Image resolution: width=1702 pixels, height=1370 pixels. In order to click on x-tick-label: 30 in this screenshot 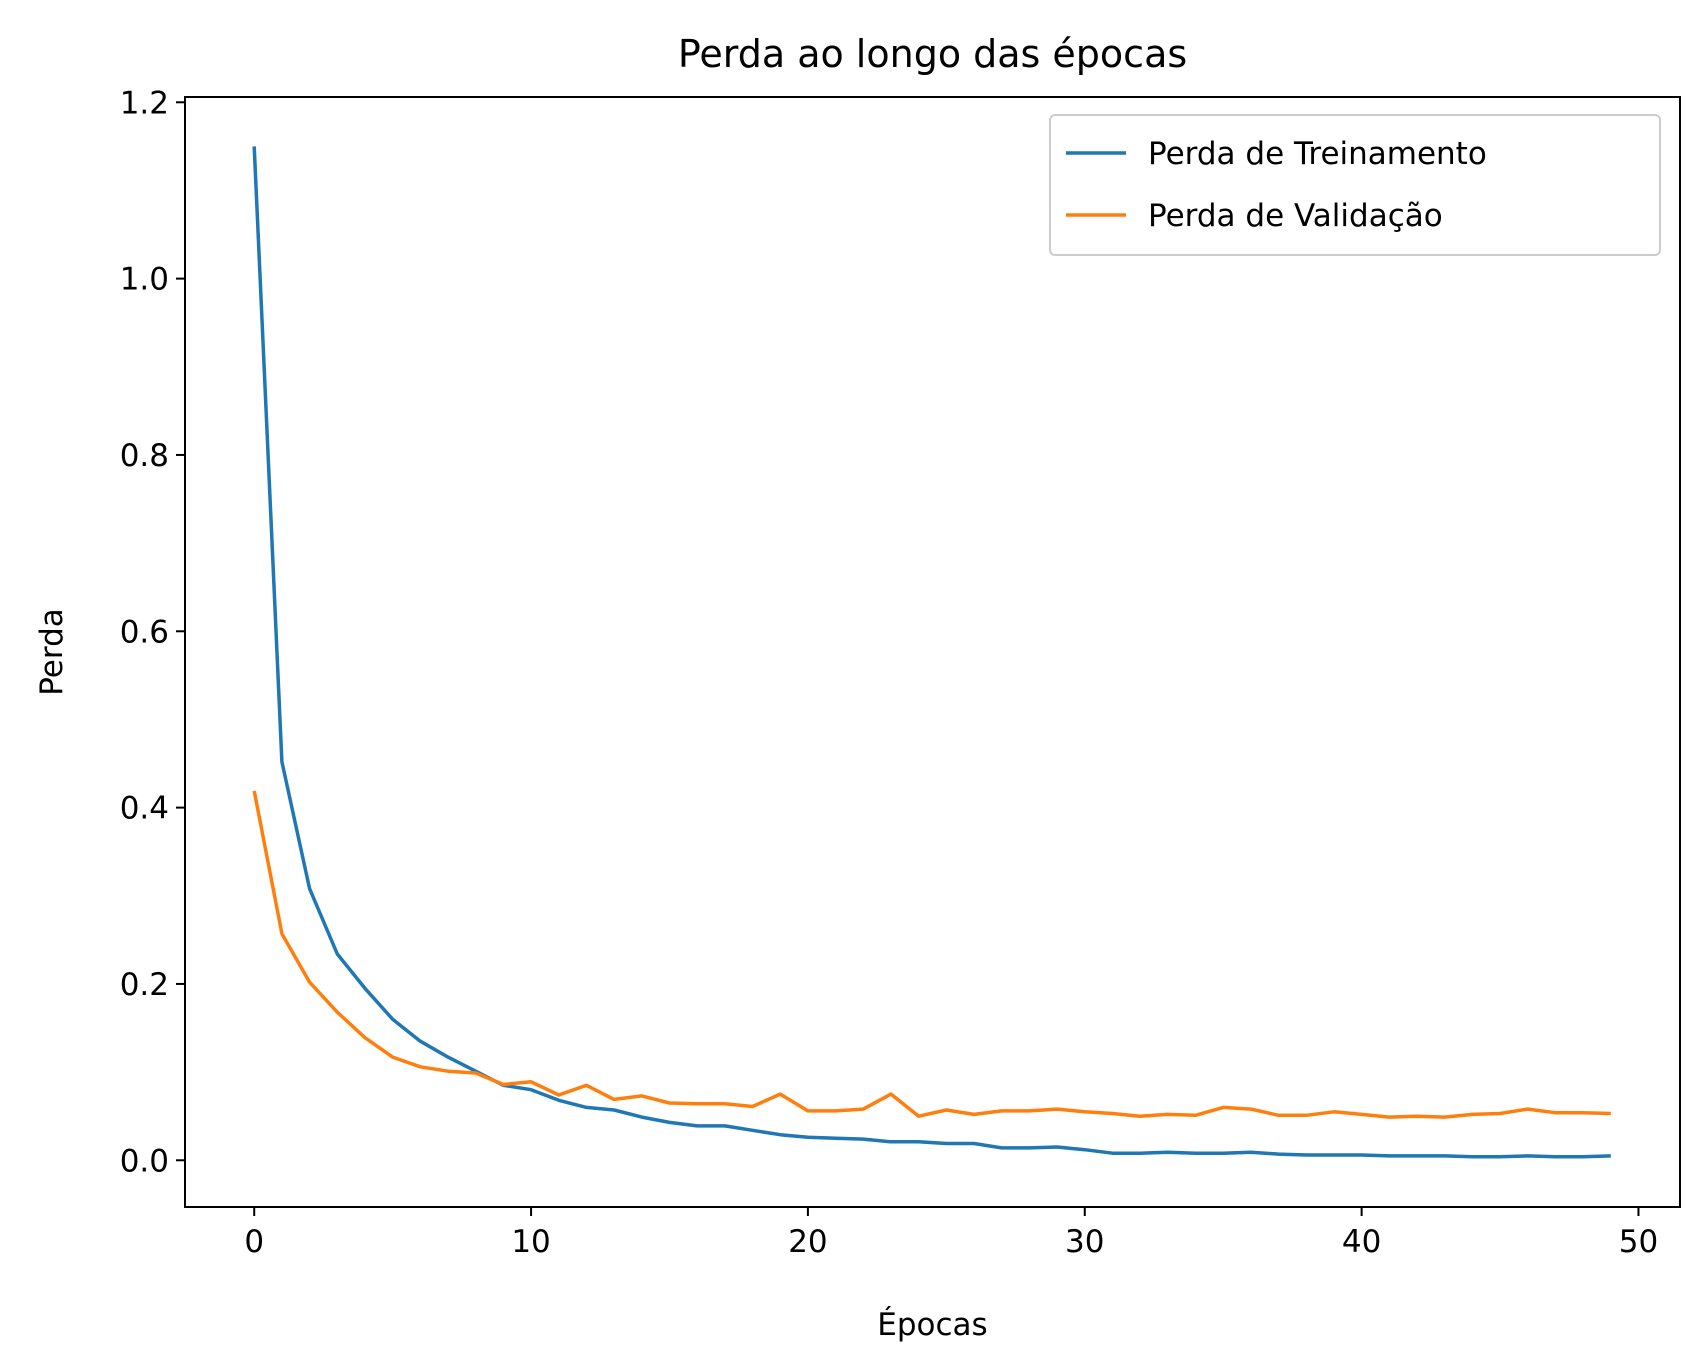, I will do `click(1084, 1242)`.